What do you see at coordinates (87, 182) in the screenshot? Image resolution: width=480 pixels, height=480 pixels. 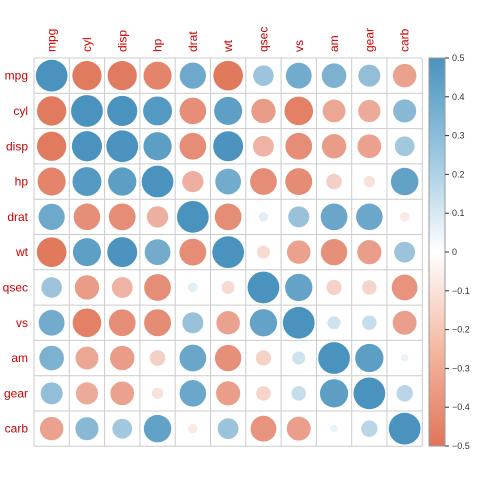 I see `correlation-circle-hp-cyl` at bounding box center [87, 182].